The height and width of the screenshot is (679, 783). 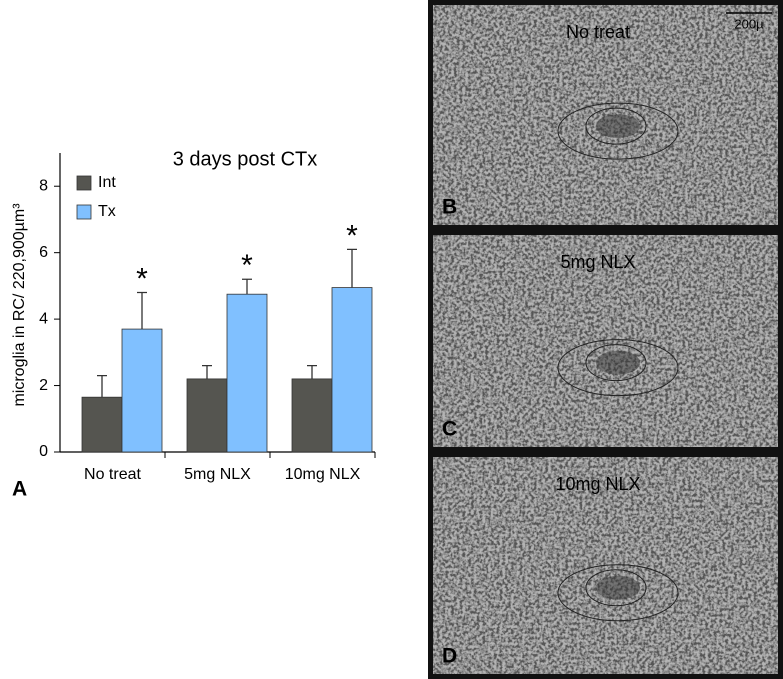 I want to click on y-tick-label: 6, so click(x=43, y=252).